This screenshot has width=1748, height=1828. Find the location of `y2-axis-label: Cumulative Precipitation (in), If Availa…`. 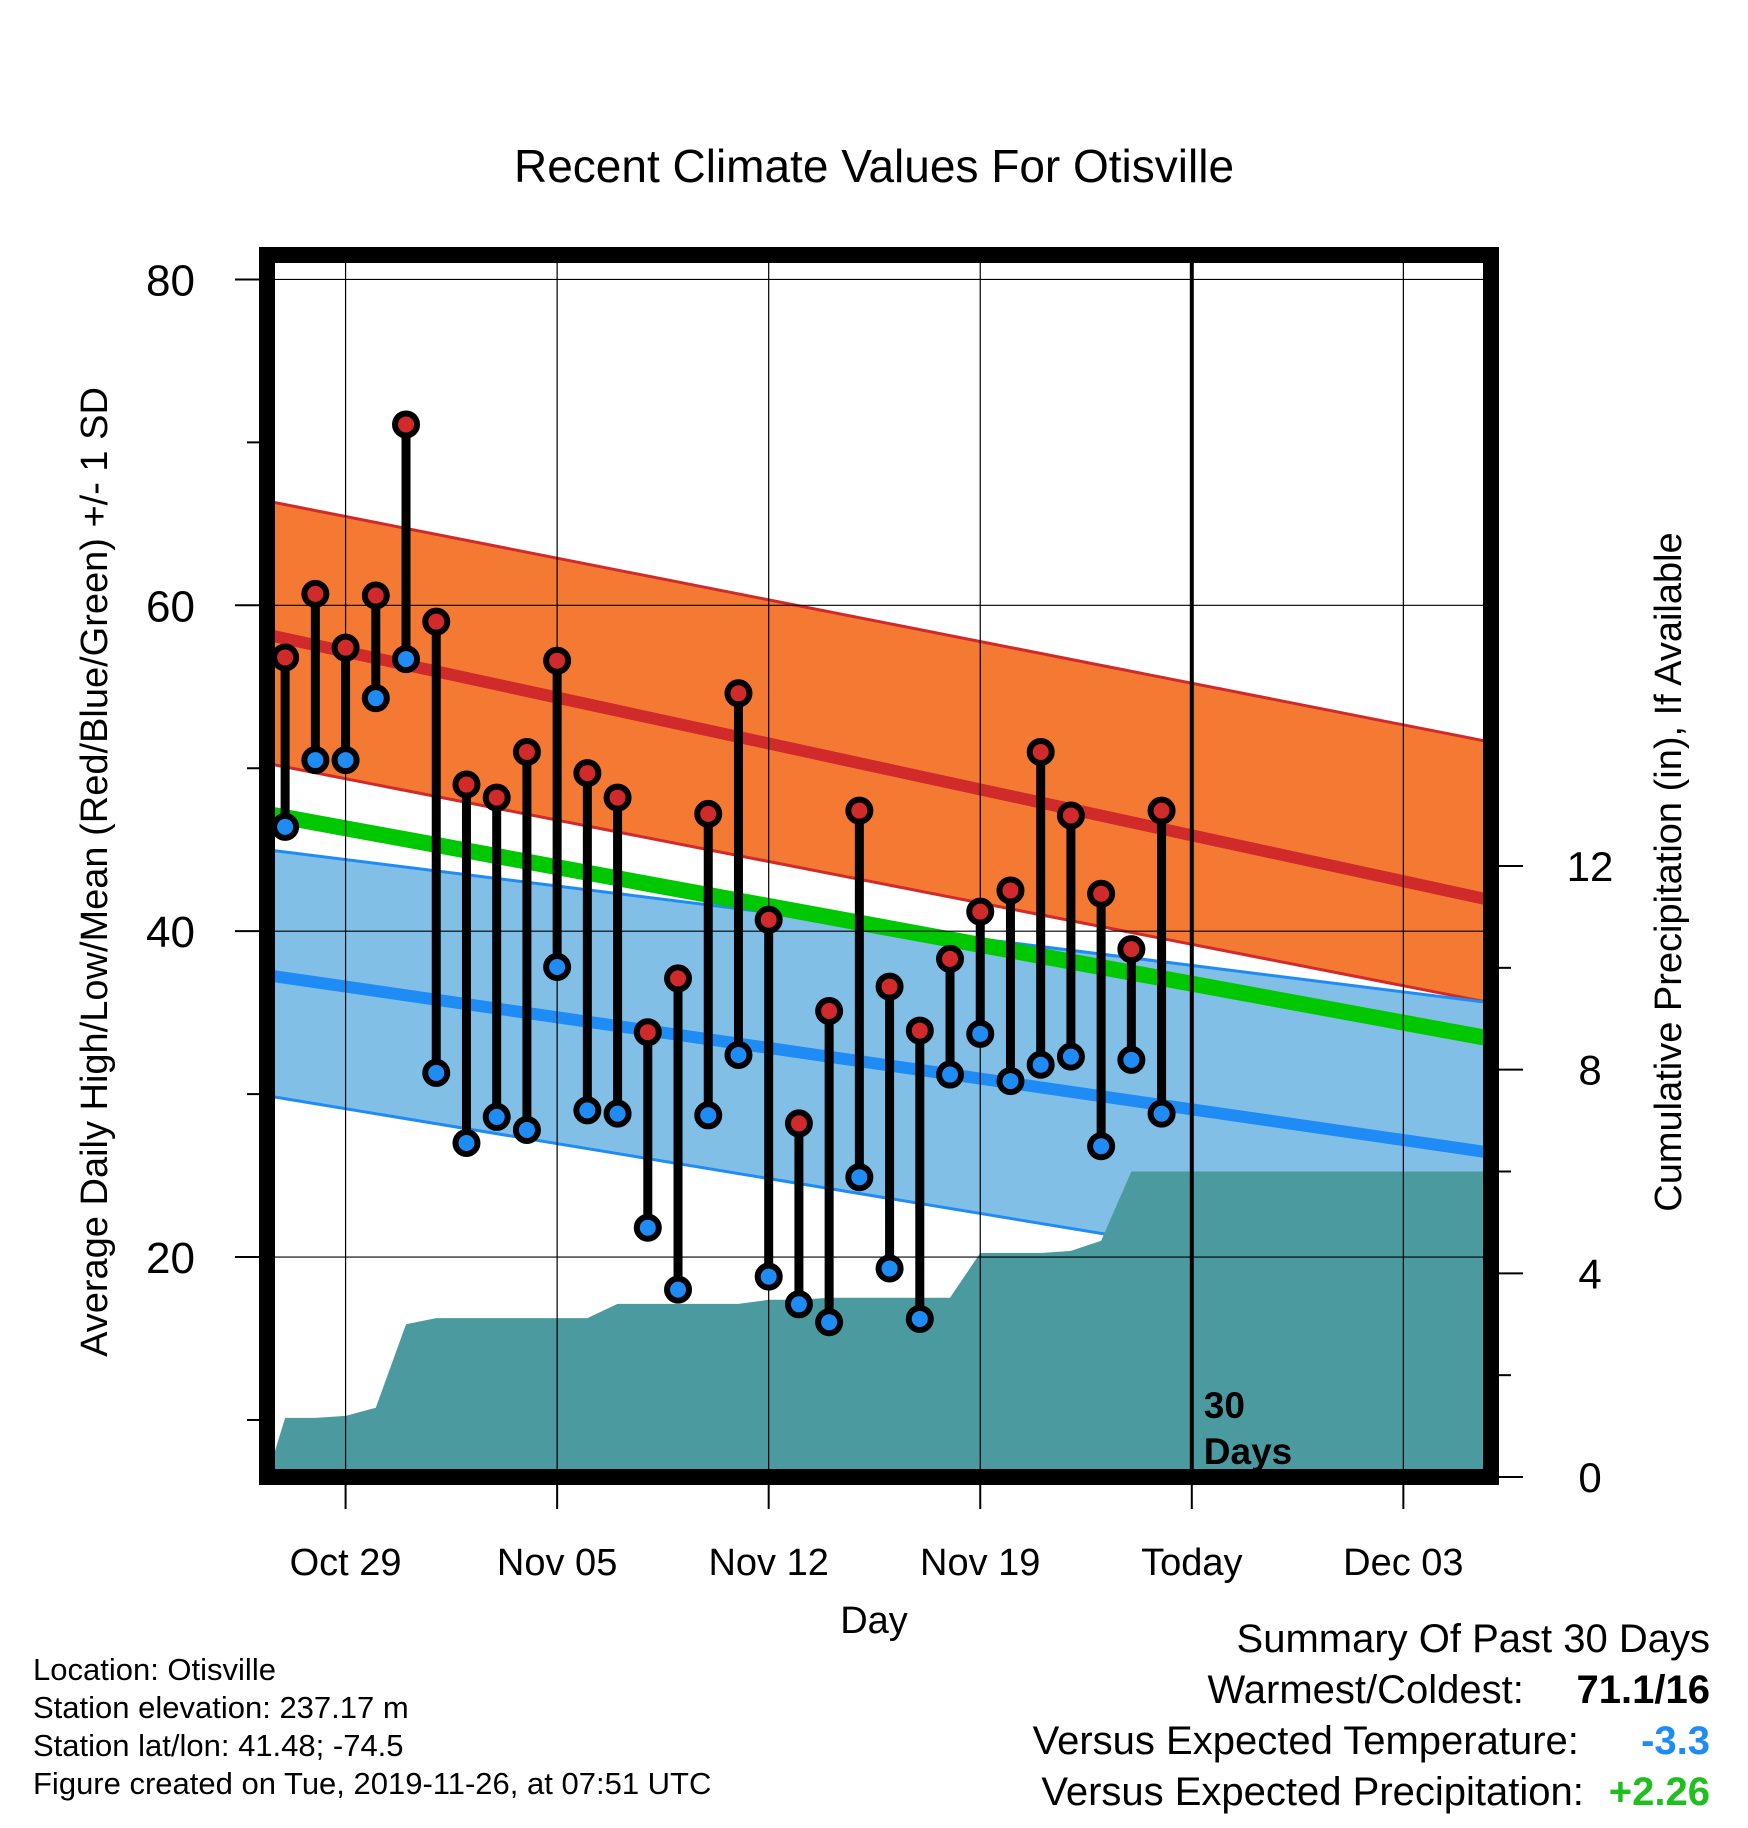

y2-axis-label: Cumulative Precipitation (in), If Availa… is located at coordinates (1669, 871).